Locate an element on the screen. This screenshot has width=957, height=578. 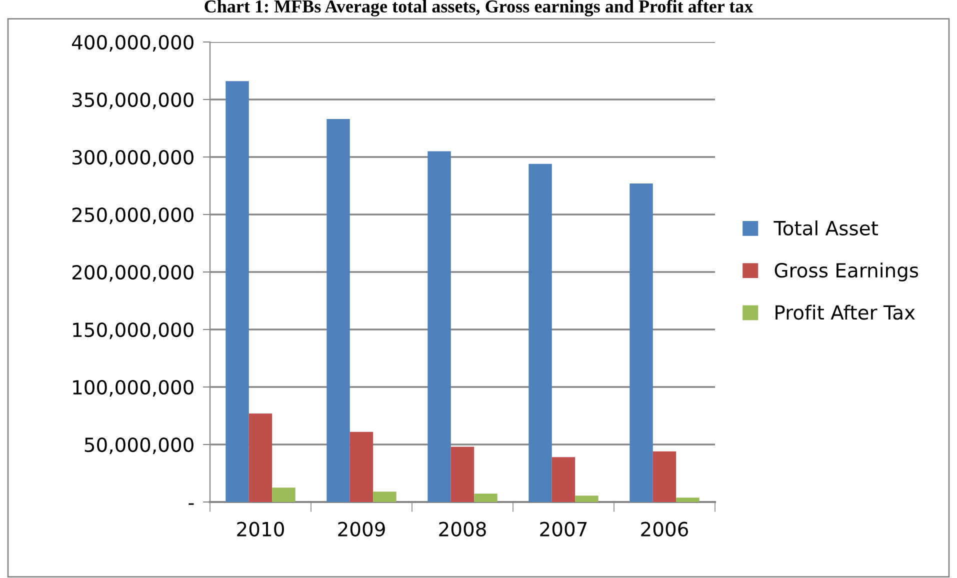
chart-title: Chart 1: MFBs Average total assets, Gross earnings and Profit after tax is located at coordinates (479, 8).